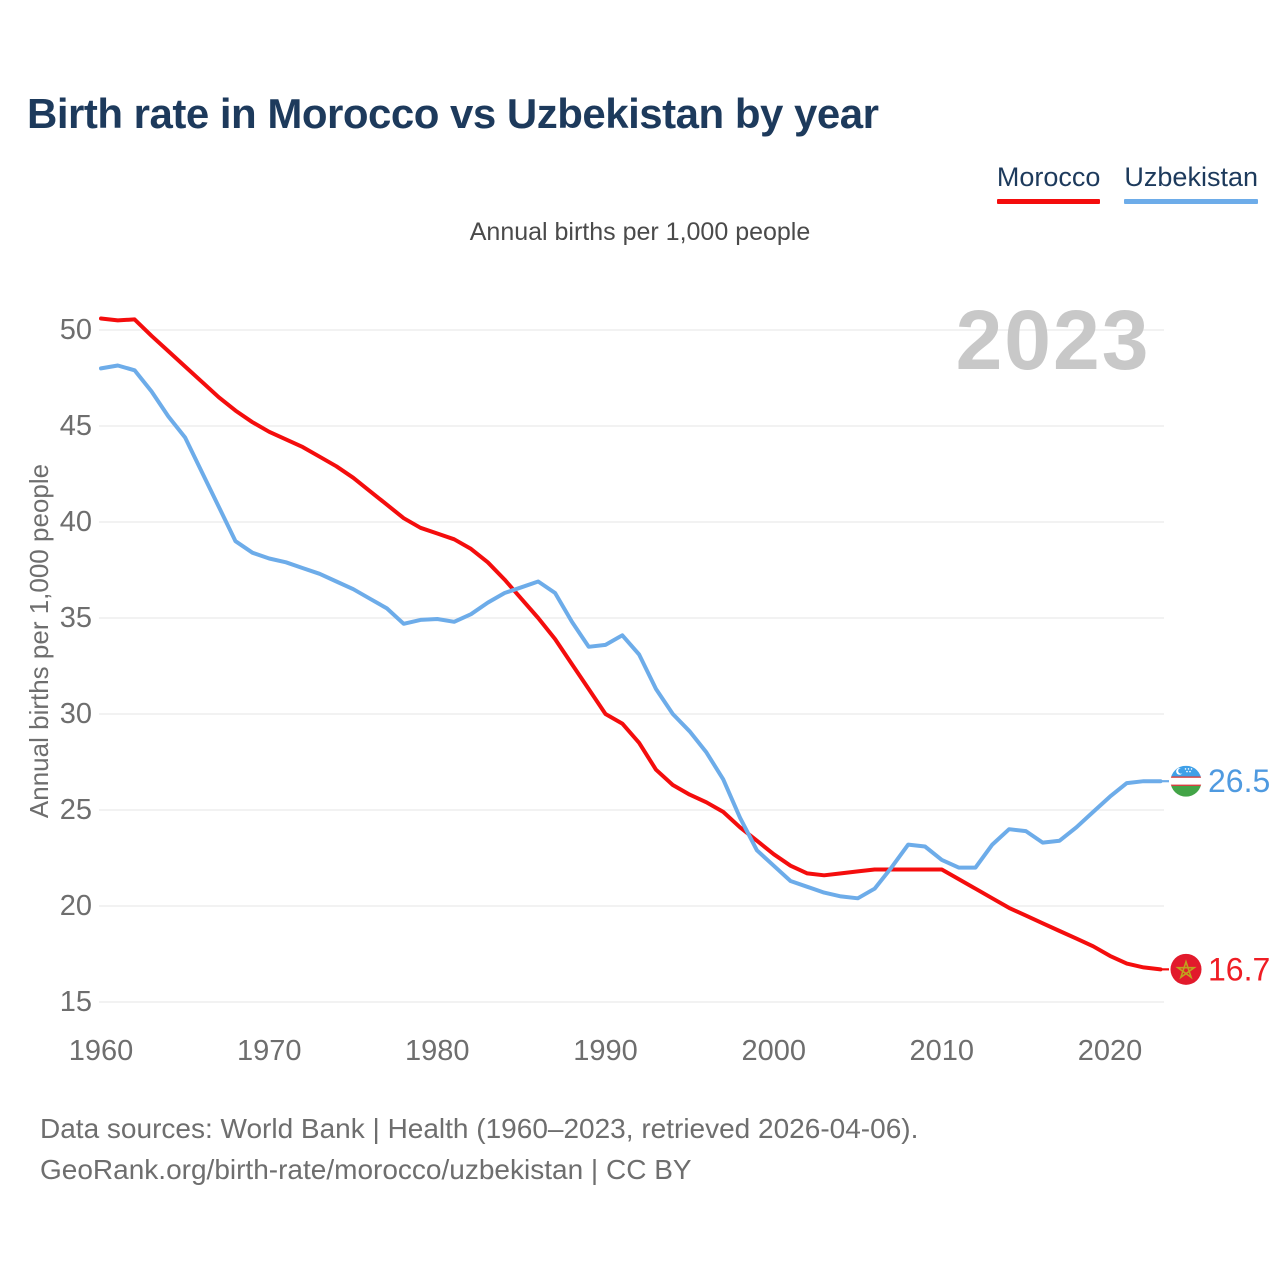 This screenshot has height=1280, width=1280. I want to click on y-tick-label: 35, so click(76, 618).